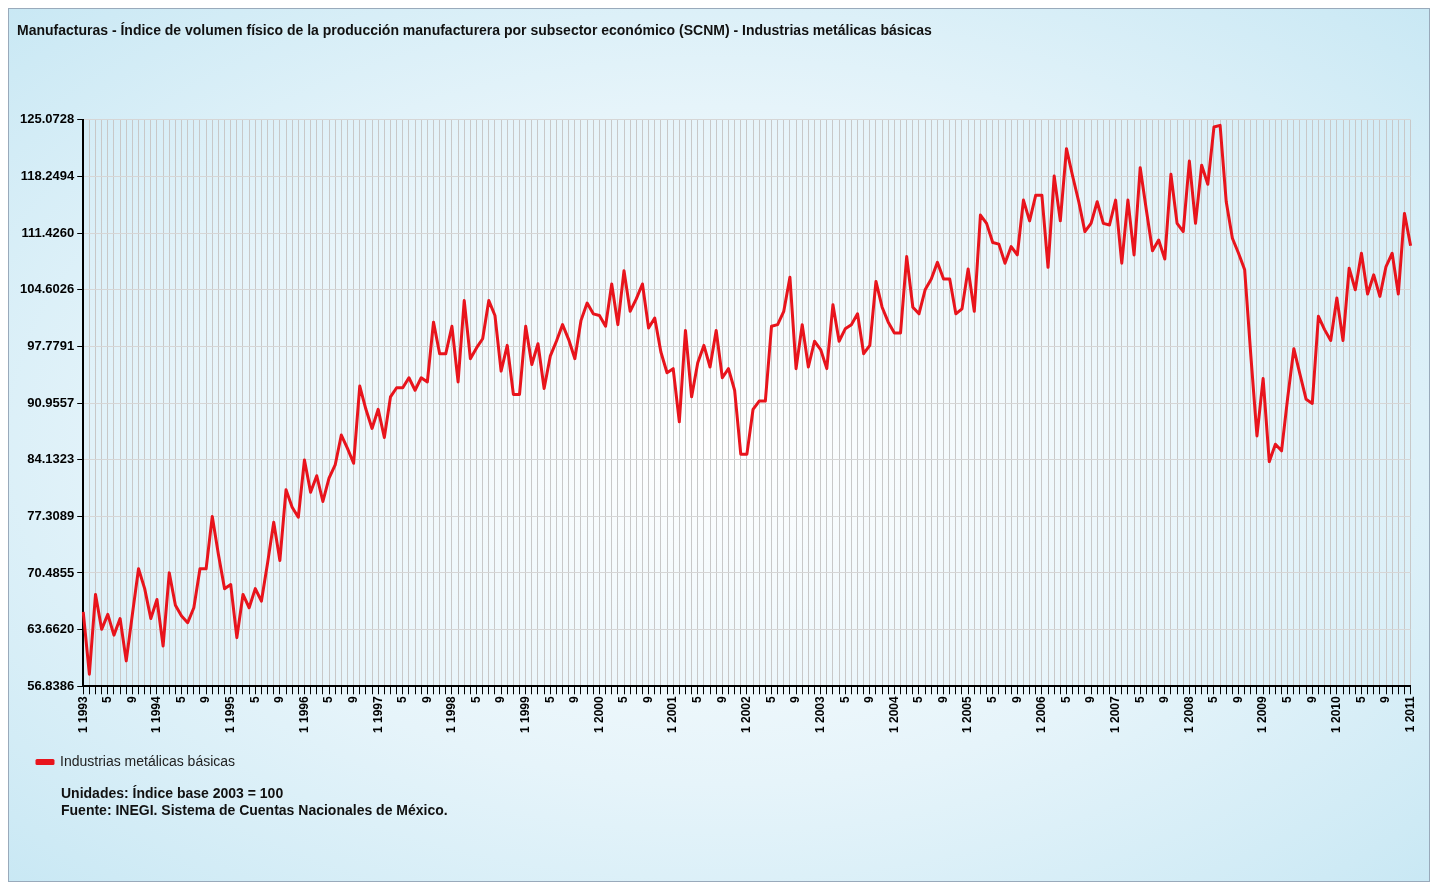 Image resolution: width=1438 pixels, height=890 pixels. Describe the element at coordinates (746, 714) in the screenshot. I see `x-tick-label: 1 2002` at that location.